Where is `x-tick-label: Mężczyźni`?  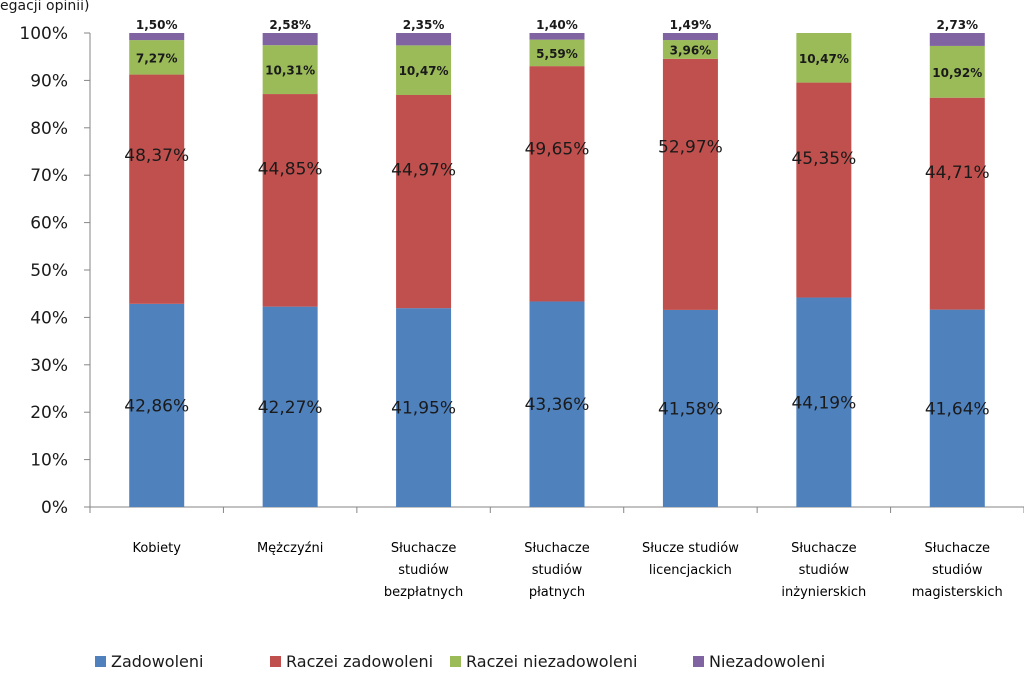
x-tick-label: Mężczyźni is located at coordinates (290, 548).